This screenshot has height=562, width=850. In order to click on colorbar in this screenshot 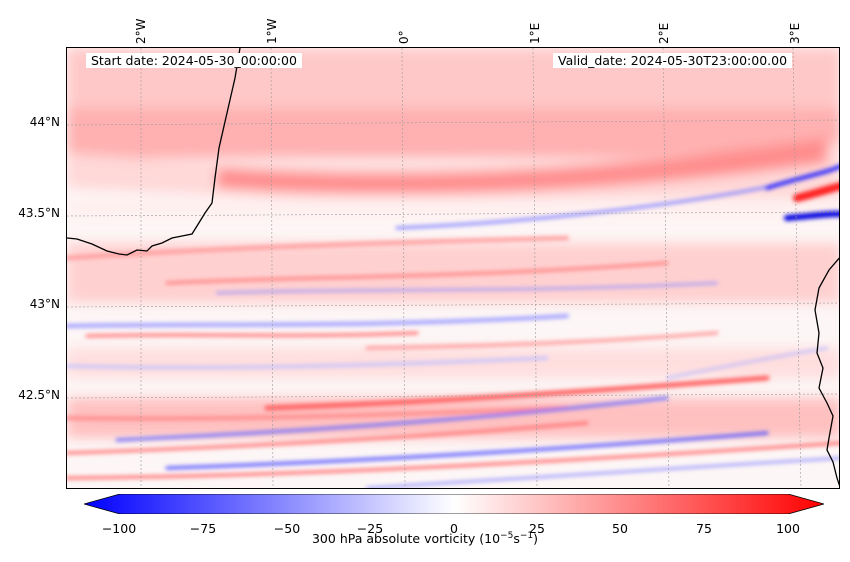, I will do `click(454, 504)`.